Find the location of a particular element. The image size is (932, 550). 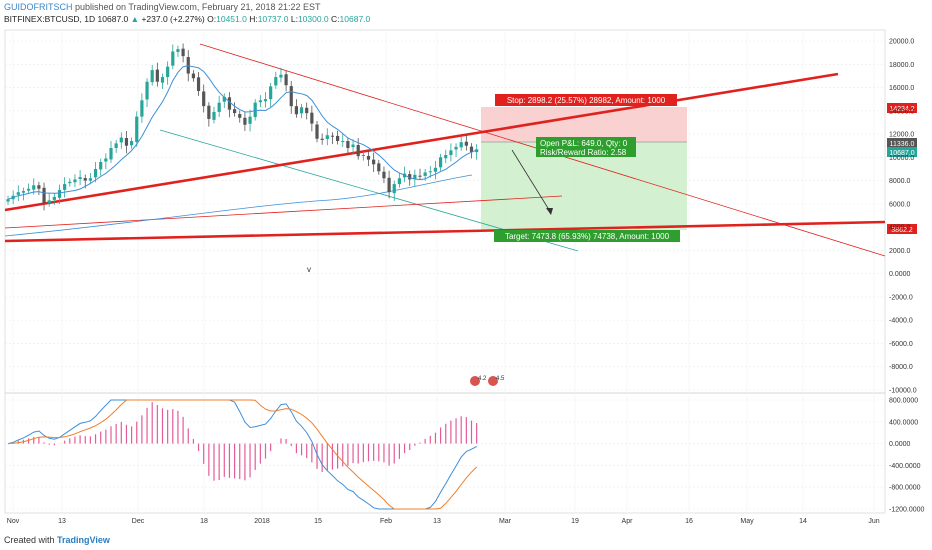

tradingview-logo: TradingView is located at coordinates (83, 540).